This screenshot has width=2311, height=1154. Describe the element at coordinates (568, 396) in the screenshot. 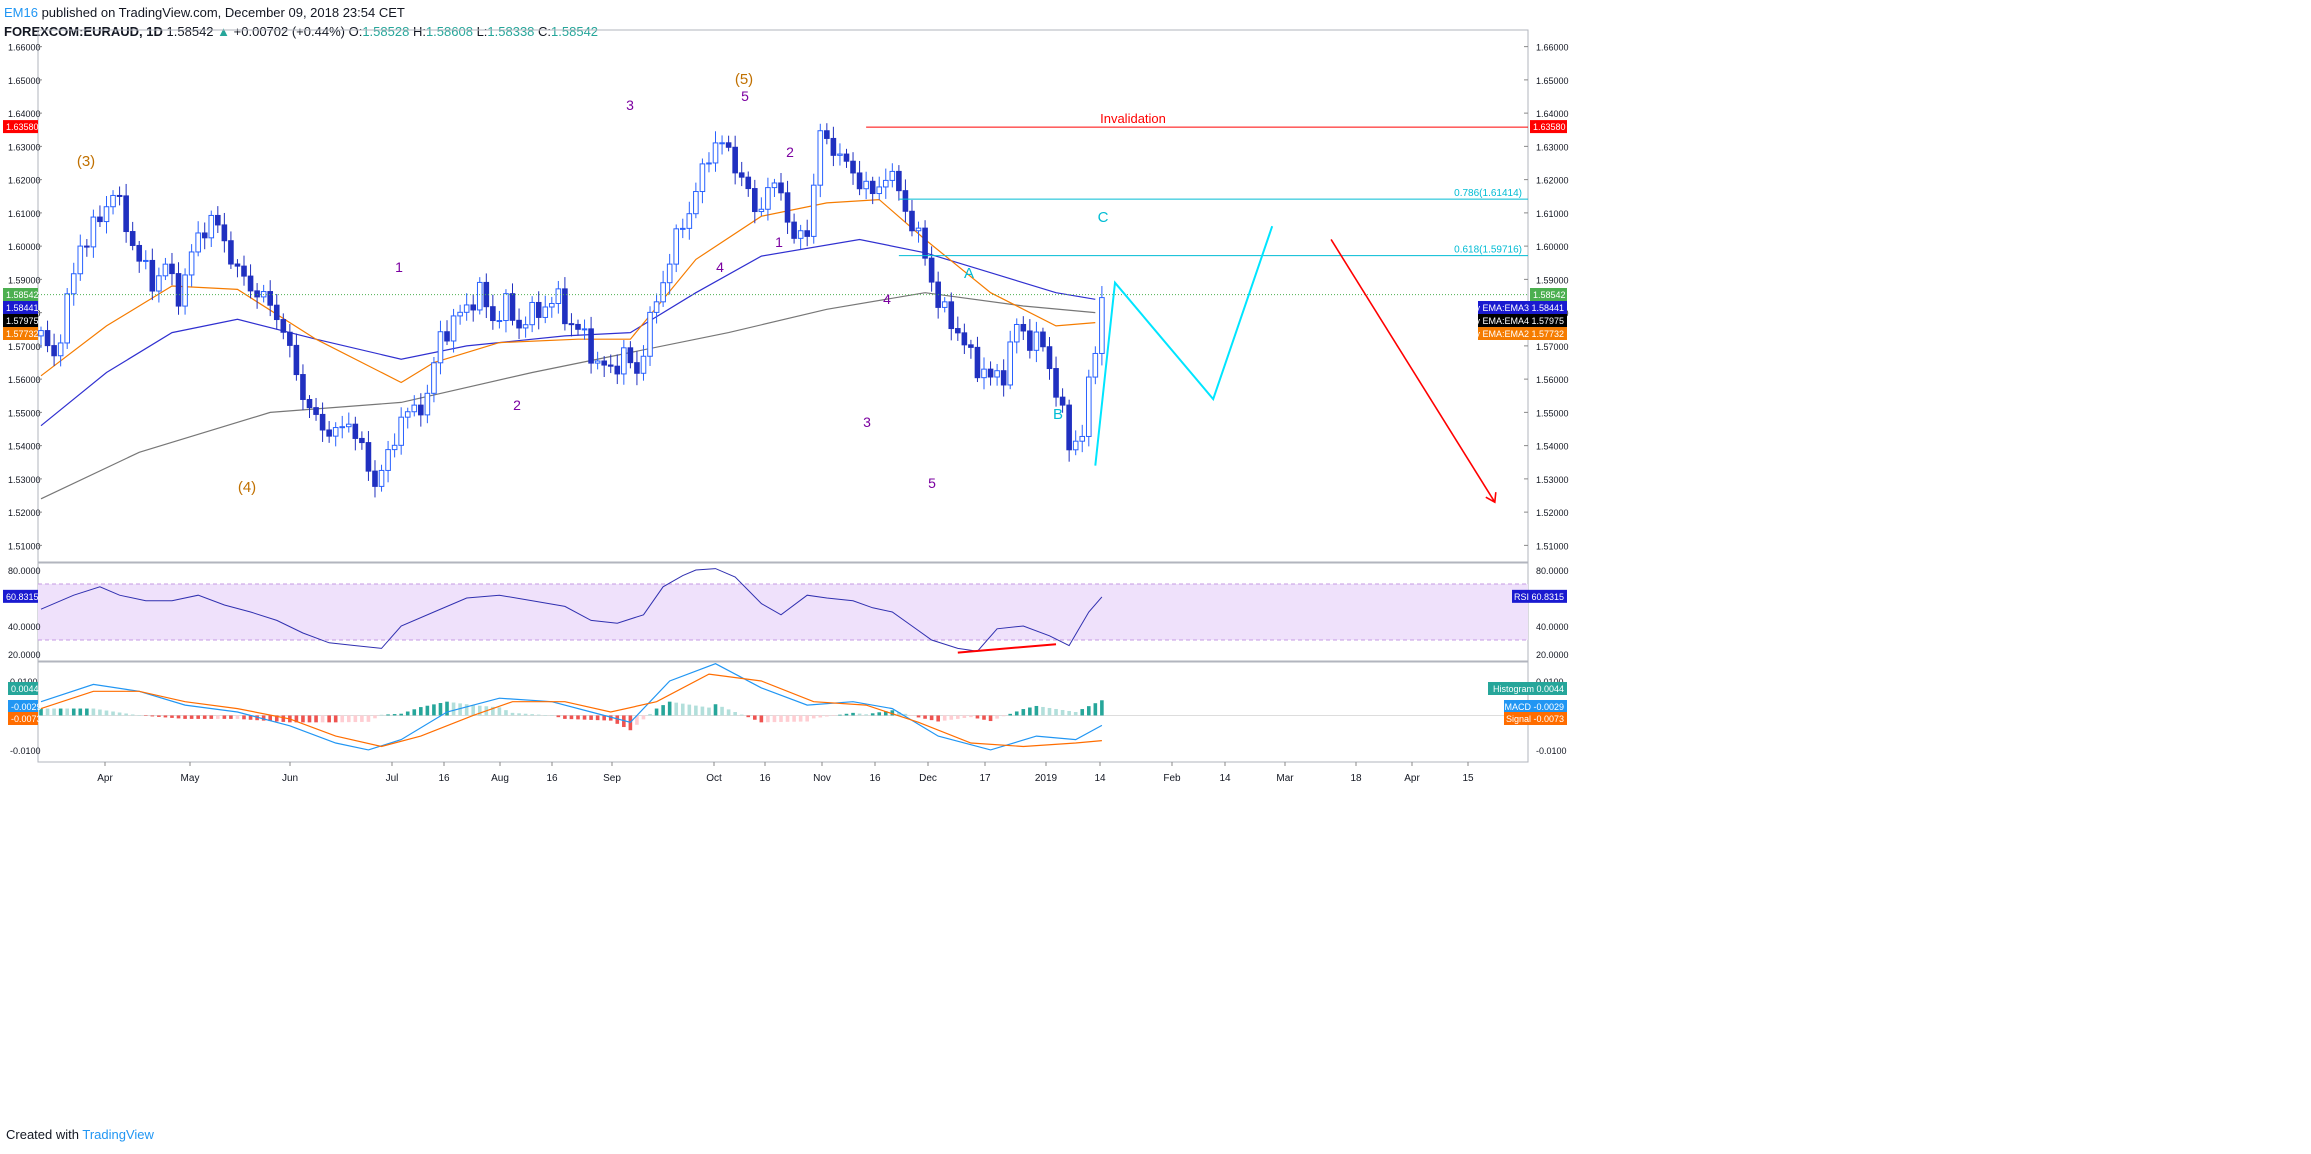

I see `ema-gray-line` at that location.